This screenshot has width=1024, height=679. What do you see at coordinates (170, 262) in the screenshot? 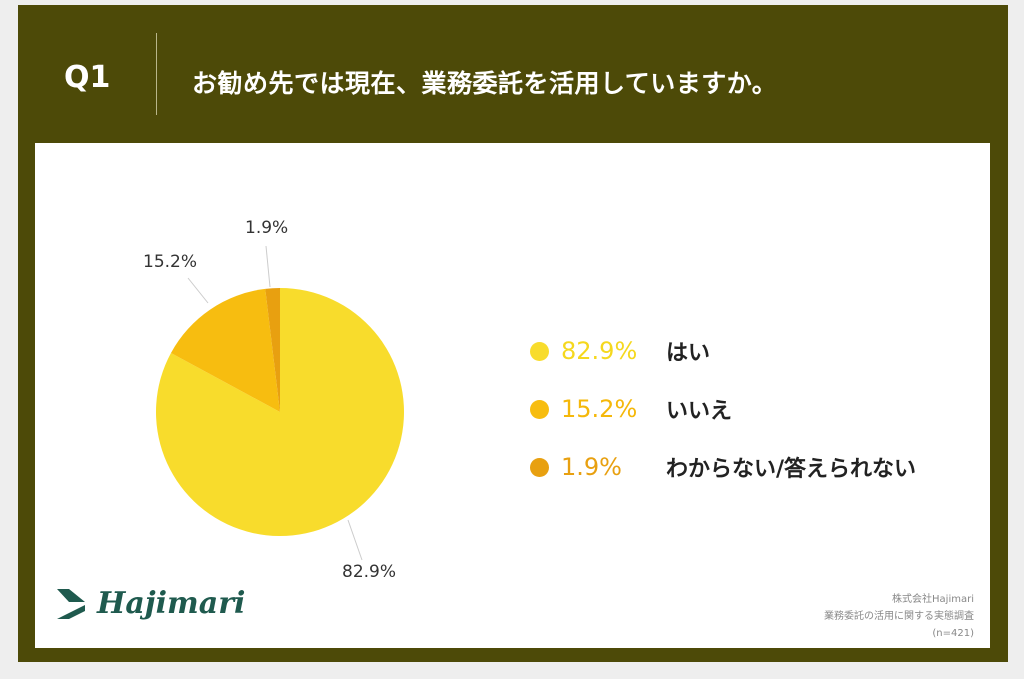
I see `slice-label-no: 15.2%` at bounding box center [170, 262].